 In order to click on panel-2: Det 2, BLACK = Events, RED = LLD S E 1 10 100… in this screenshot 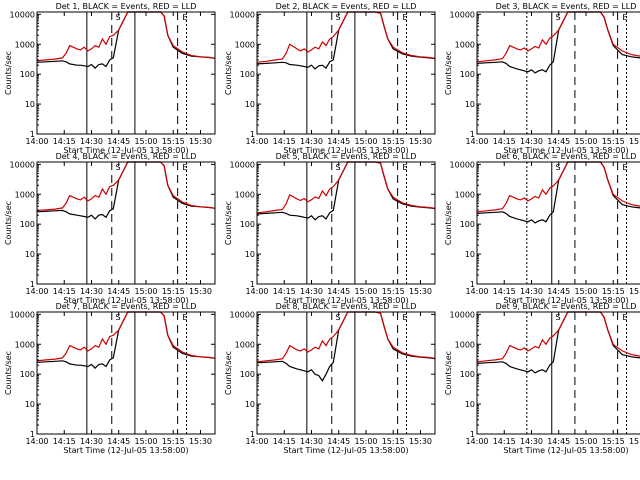, I will do `click(330, 78)`.